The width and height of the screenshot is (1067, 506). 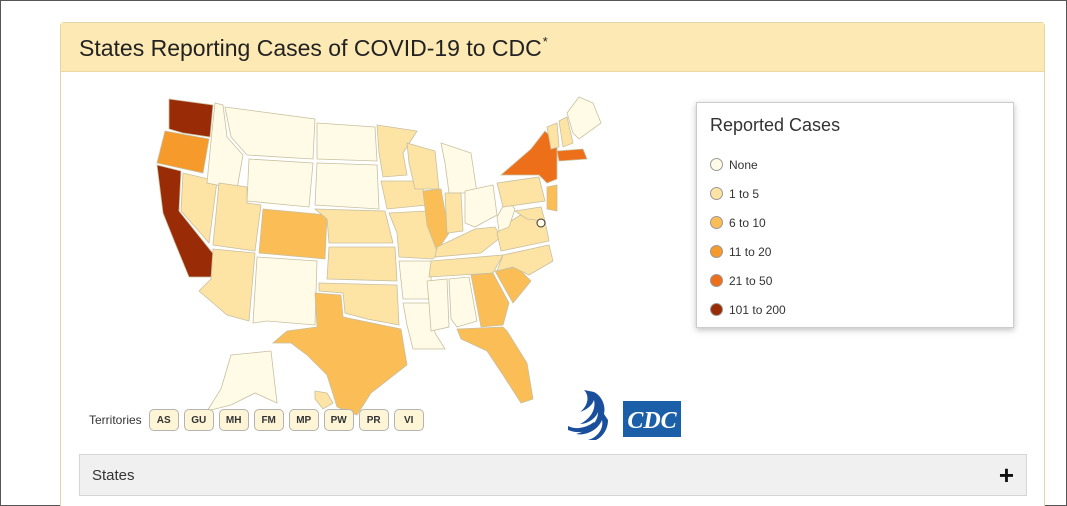 What do you see at coordinates (459, 168) in the screenshot?
I see `state-mi` at bounding box center [459, 168].